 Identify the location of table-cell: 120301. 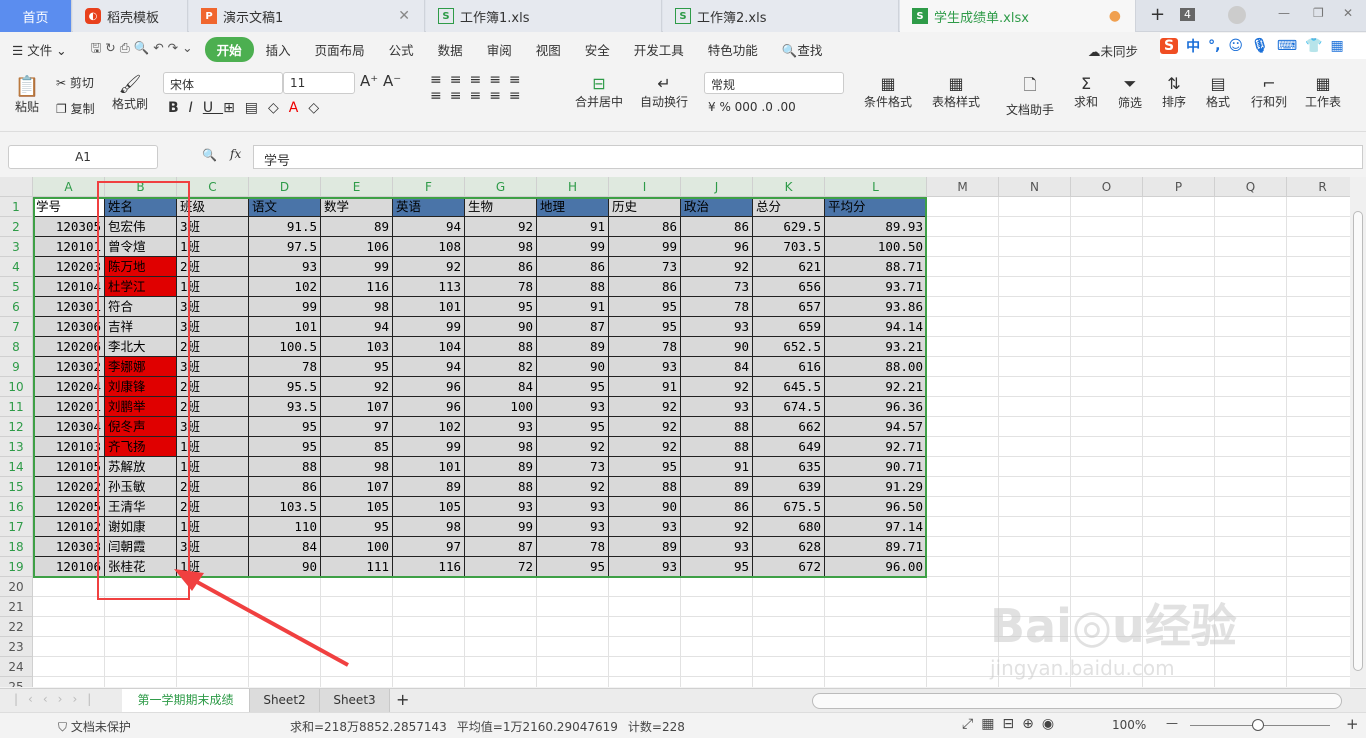
(69, 307).